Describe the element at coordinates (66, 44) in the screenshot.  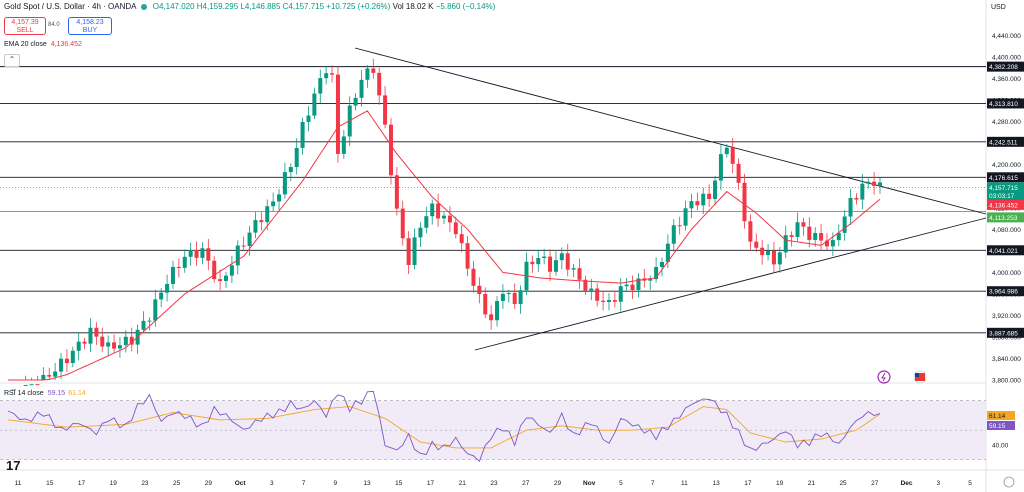
I see `ema-legend-value: 4,136.452` at that location.